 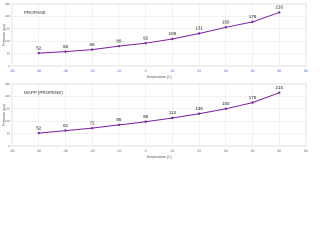 I want to click on data-label: 113, so click(x=173, y=112).